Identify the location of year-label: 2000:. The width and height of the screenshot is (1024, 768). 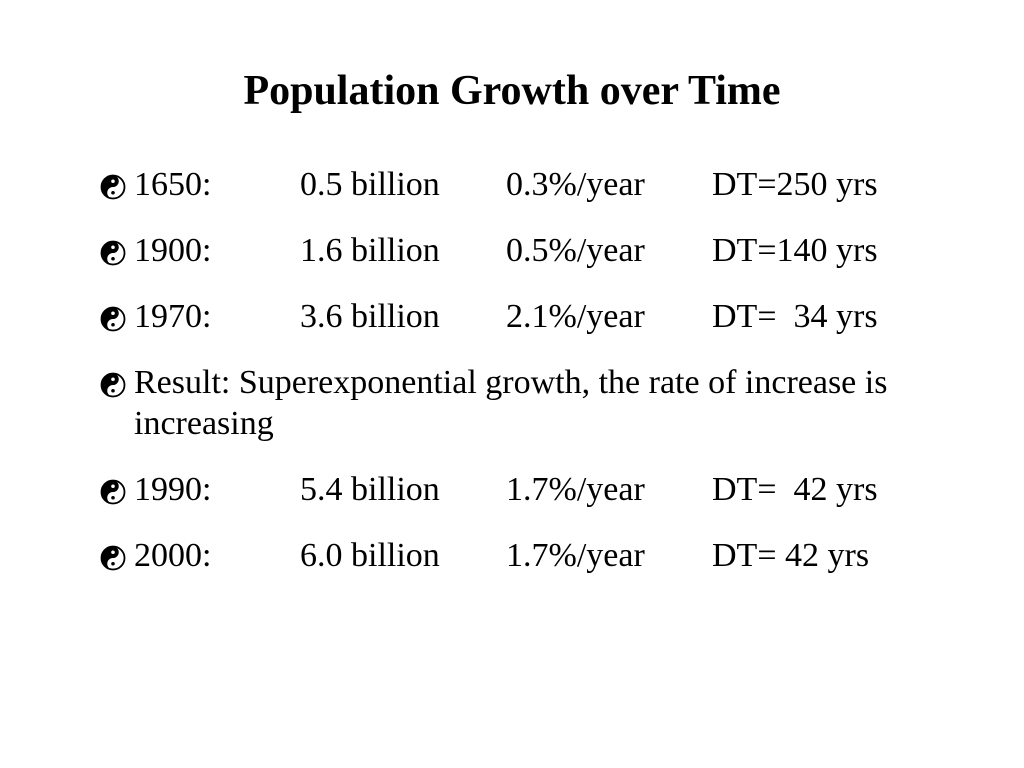
(173, 555).